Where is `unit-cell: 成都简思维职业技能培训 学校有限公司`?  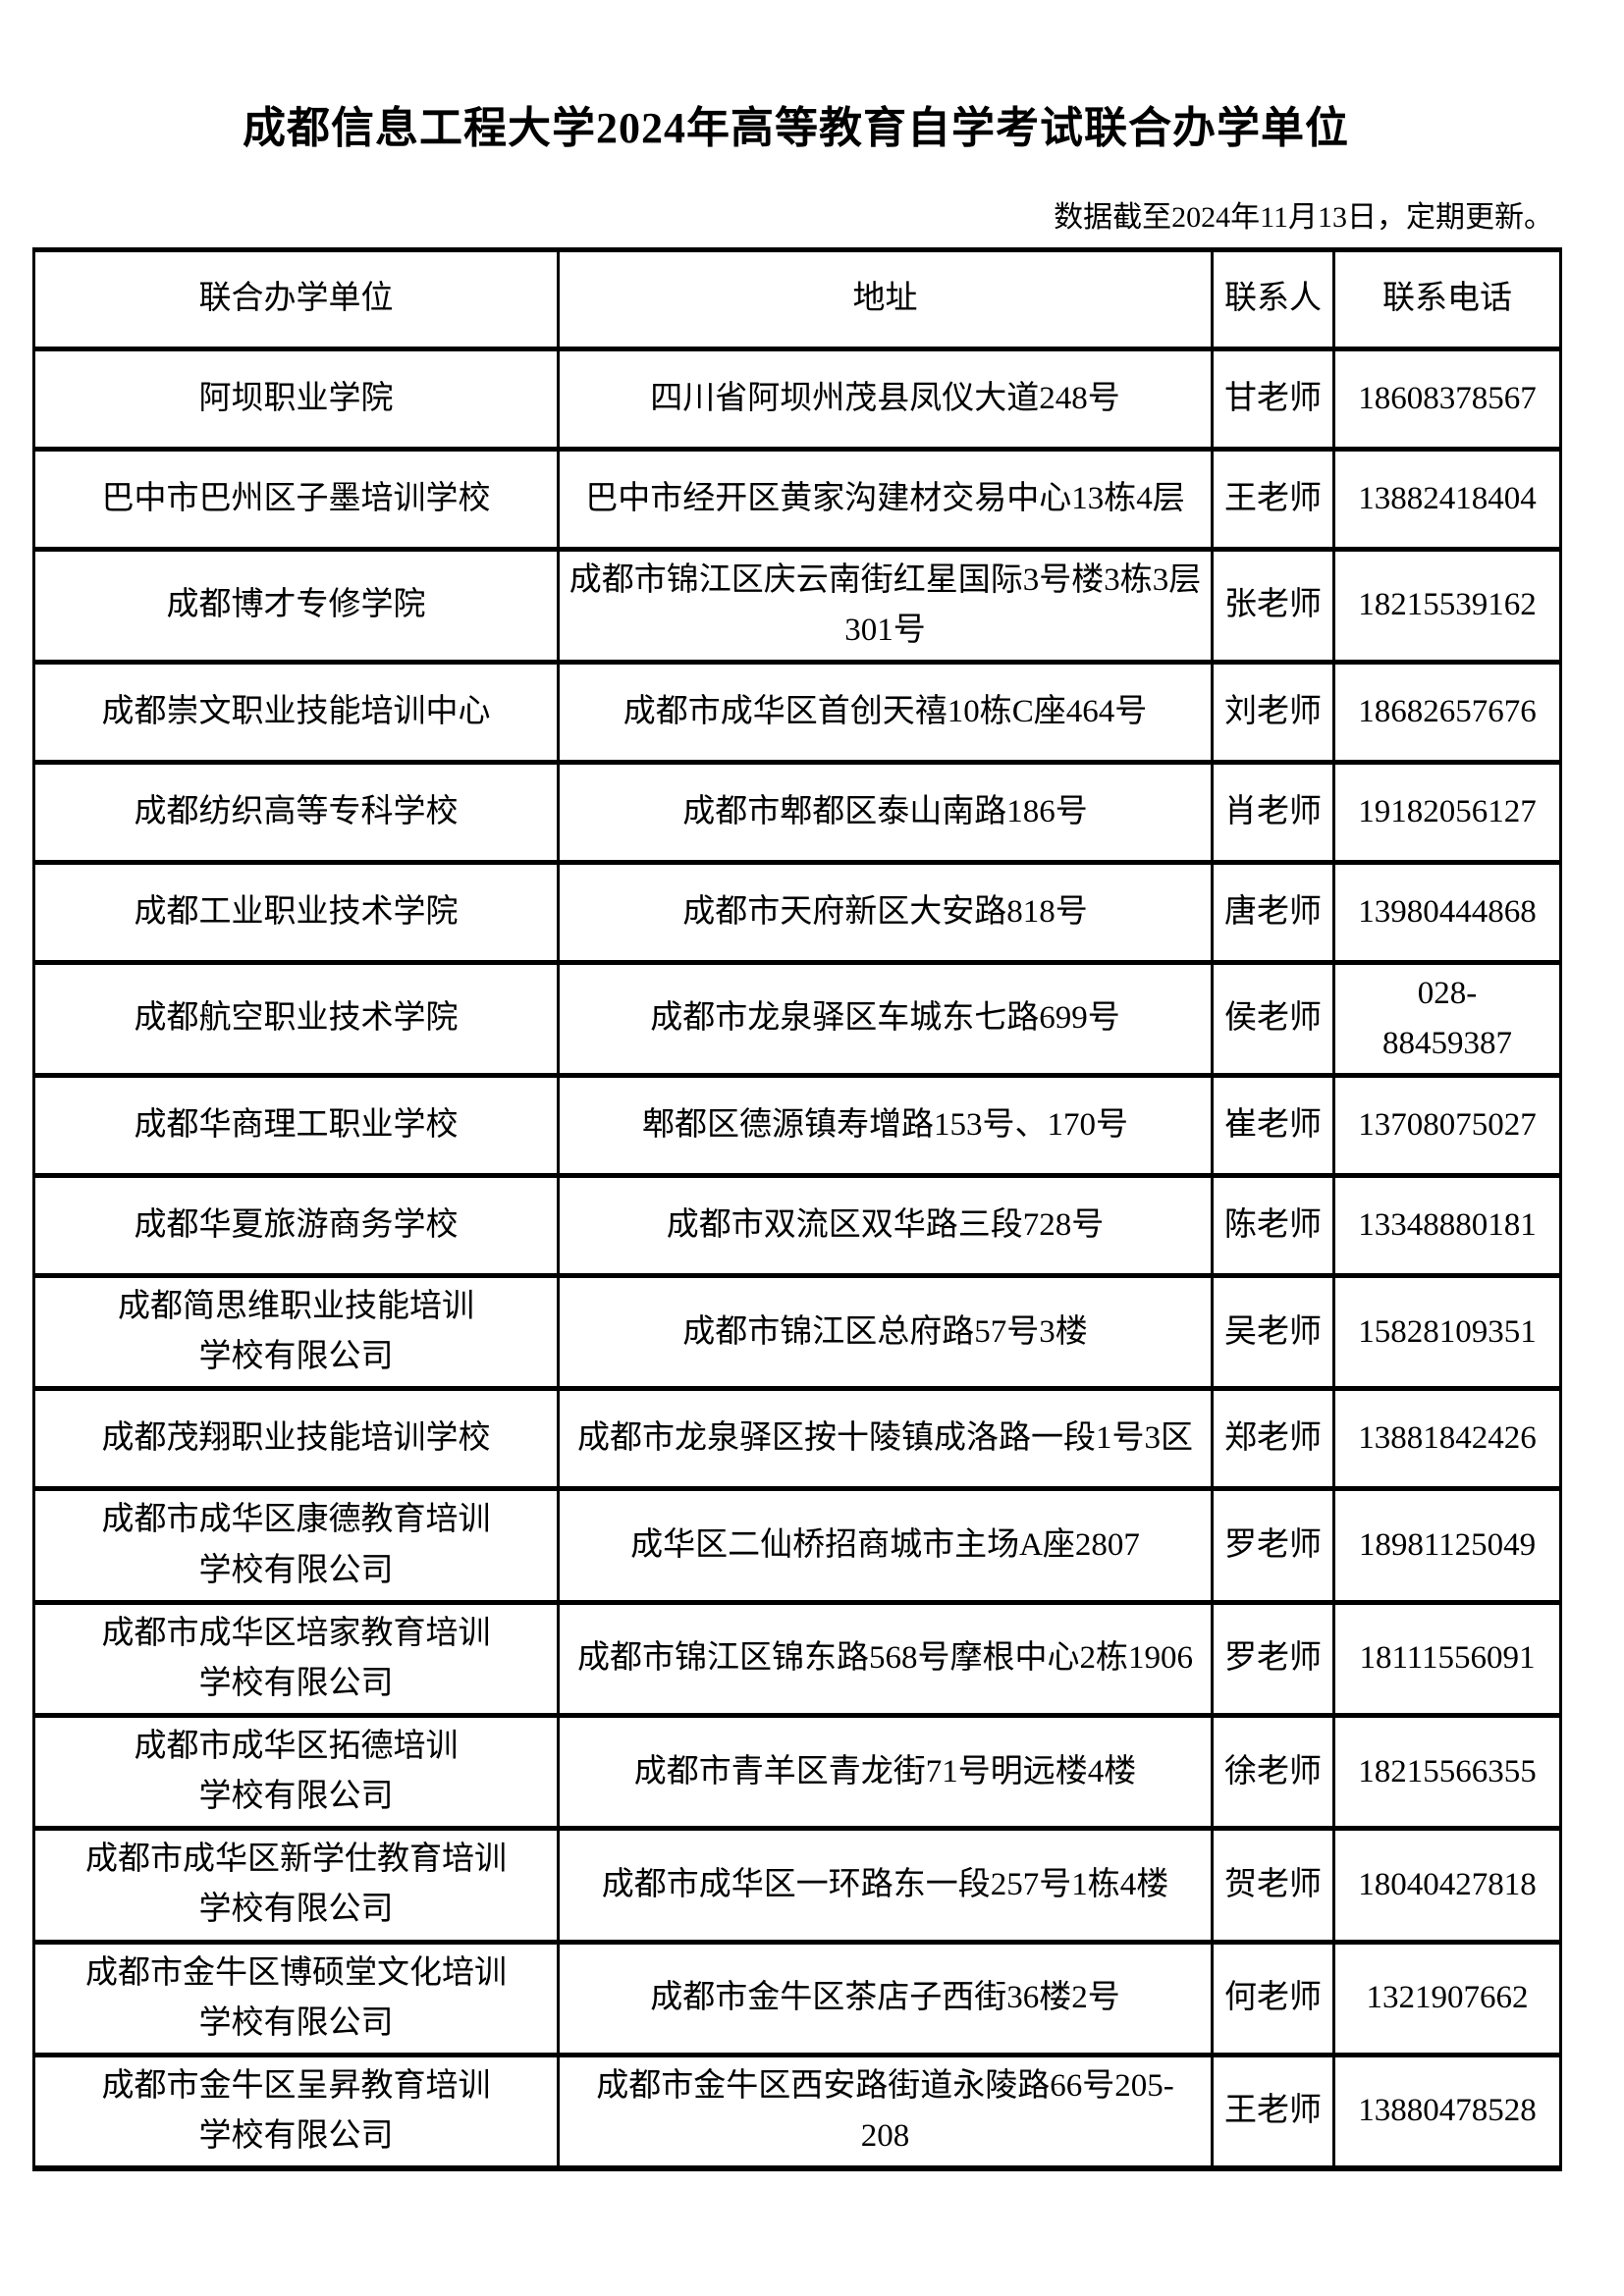 unit-cell: 成都简思维职业技能培训 学校有限公司 is located at coordinates (296, 1333).